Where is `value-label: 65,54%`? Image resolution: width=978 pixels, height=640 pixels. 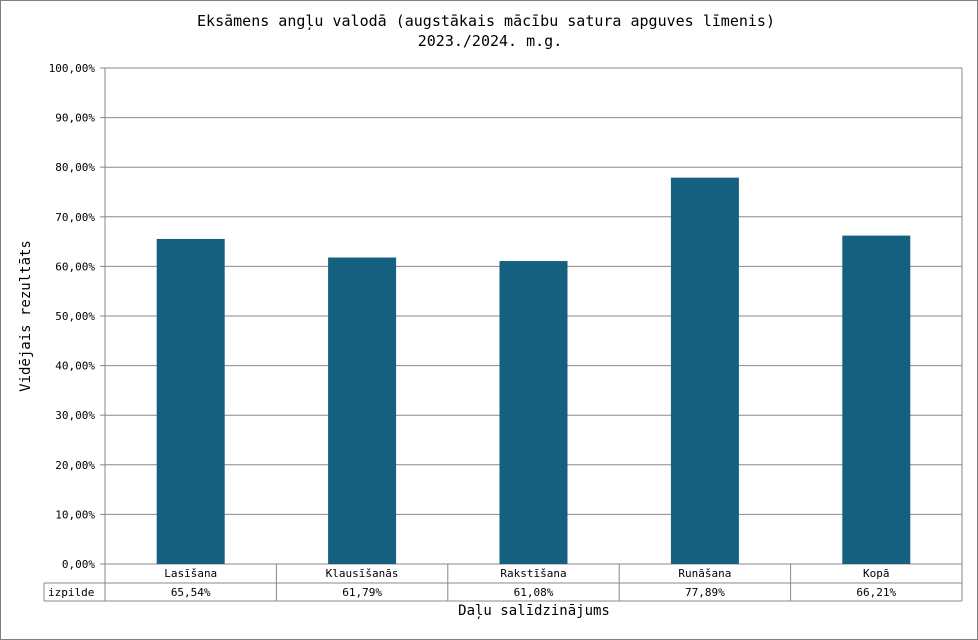 value-label: 65,54% is located at coordinates (191, 592).